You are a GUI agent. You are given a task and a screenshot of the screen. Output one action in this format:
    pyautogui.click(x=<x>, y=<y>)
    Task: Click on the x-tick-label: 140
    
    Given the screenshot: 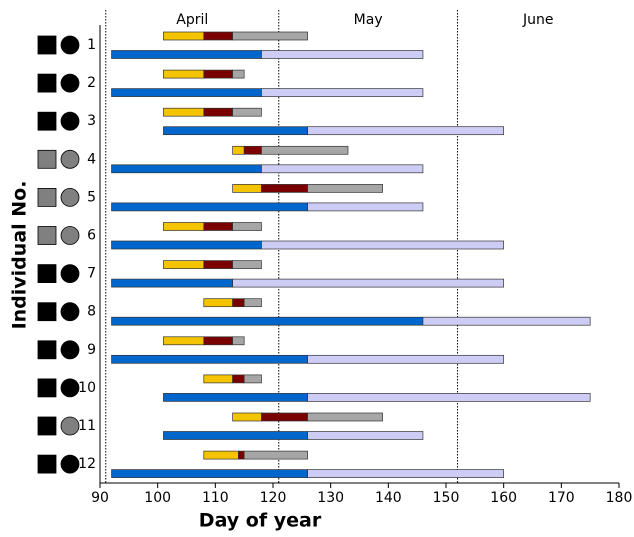 What is the action you would take?
    pyautogui.click(x=388, y=498)
    